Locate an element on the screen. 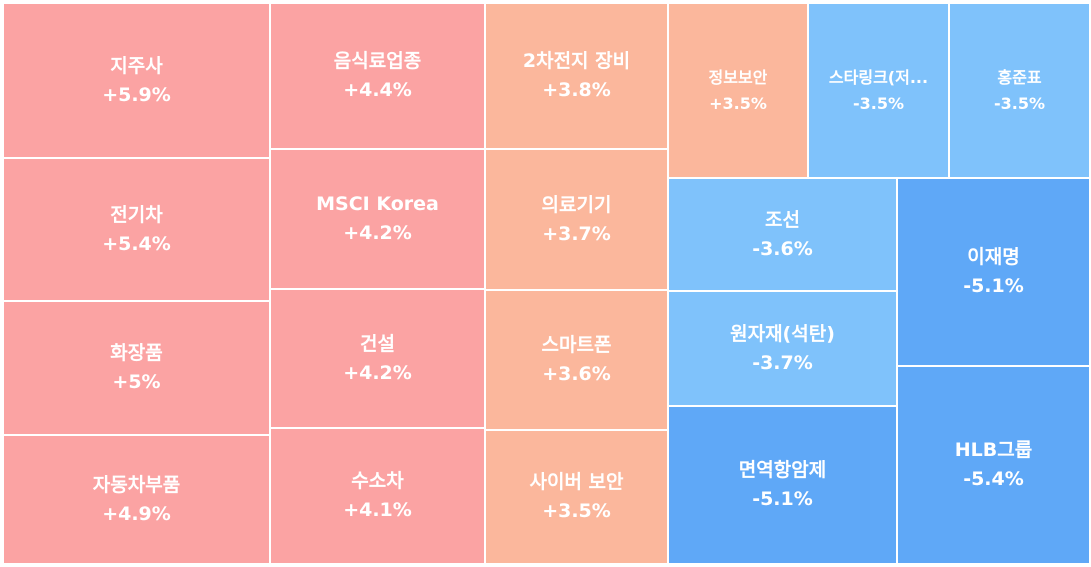 The width and height of the screenshot is (1091, 567). tile-label: 2차전지 장비 is located at coordinates (576, 61).